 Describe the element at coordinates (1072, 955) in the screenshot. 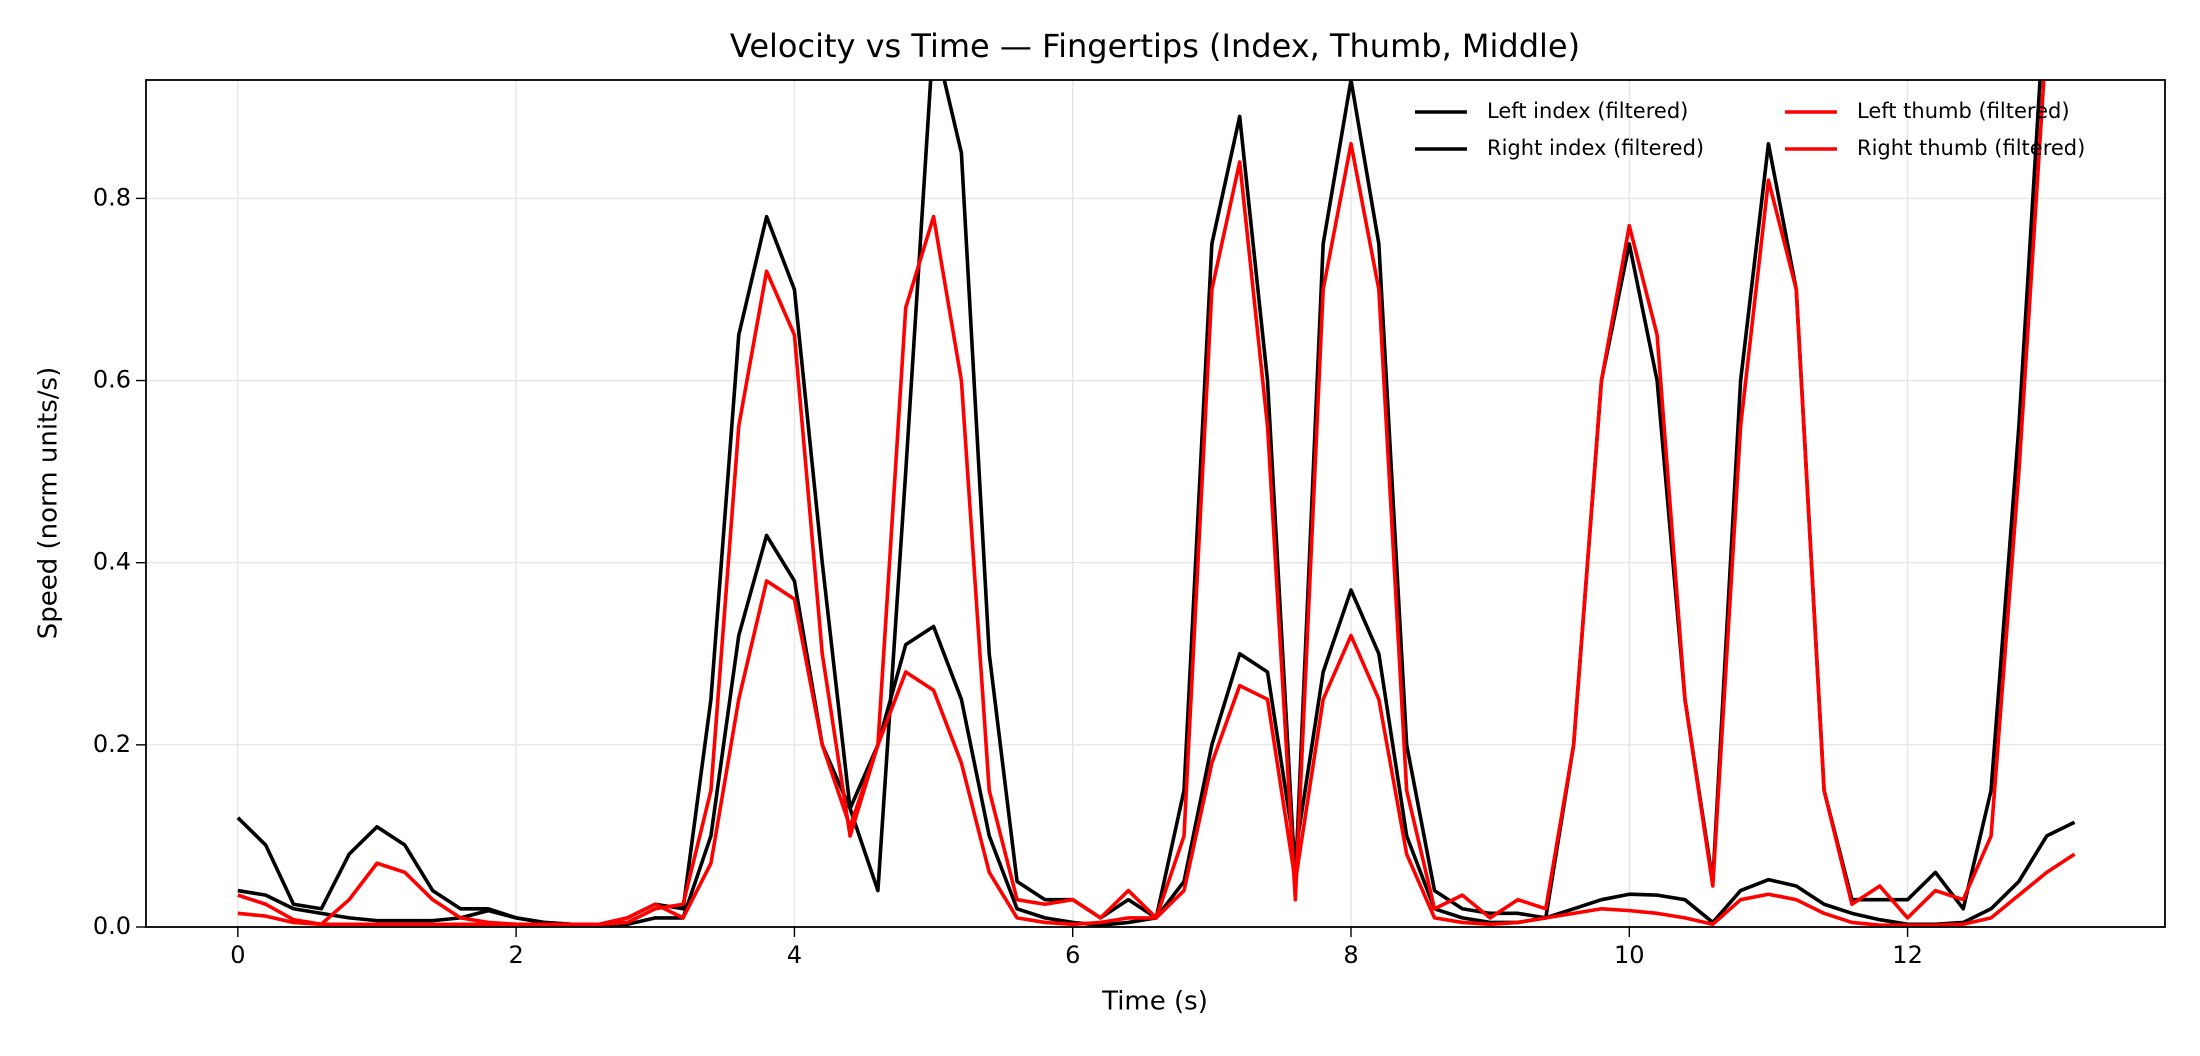

I see `x-tick-label: 6` at that location.